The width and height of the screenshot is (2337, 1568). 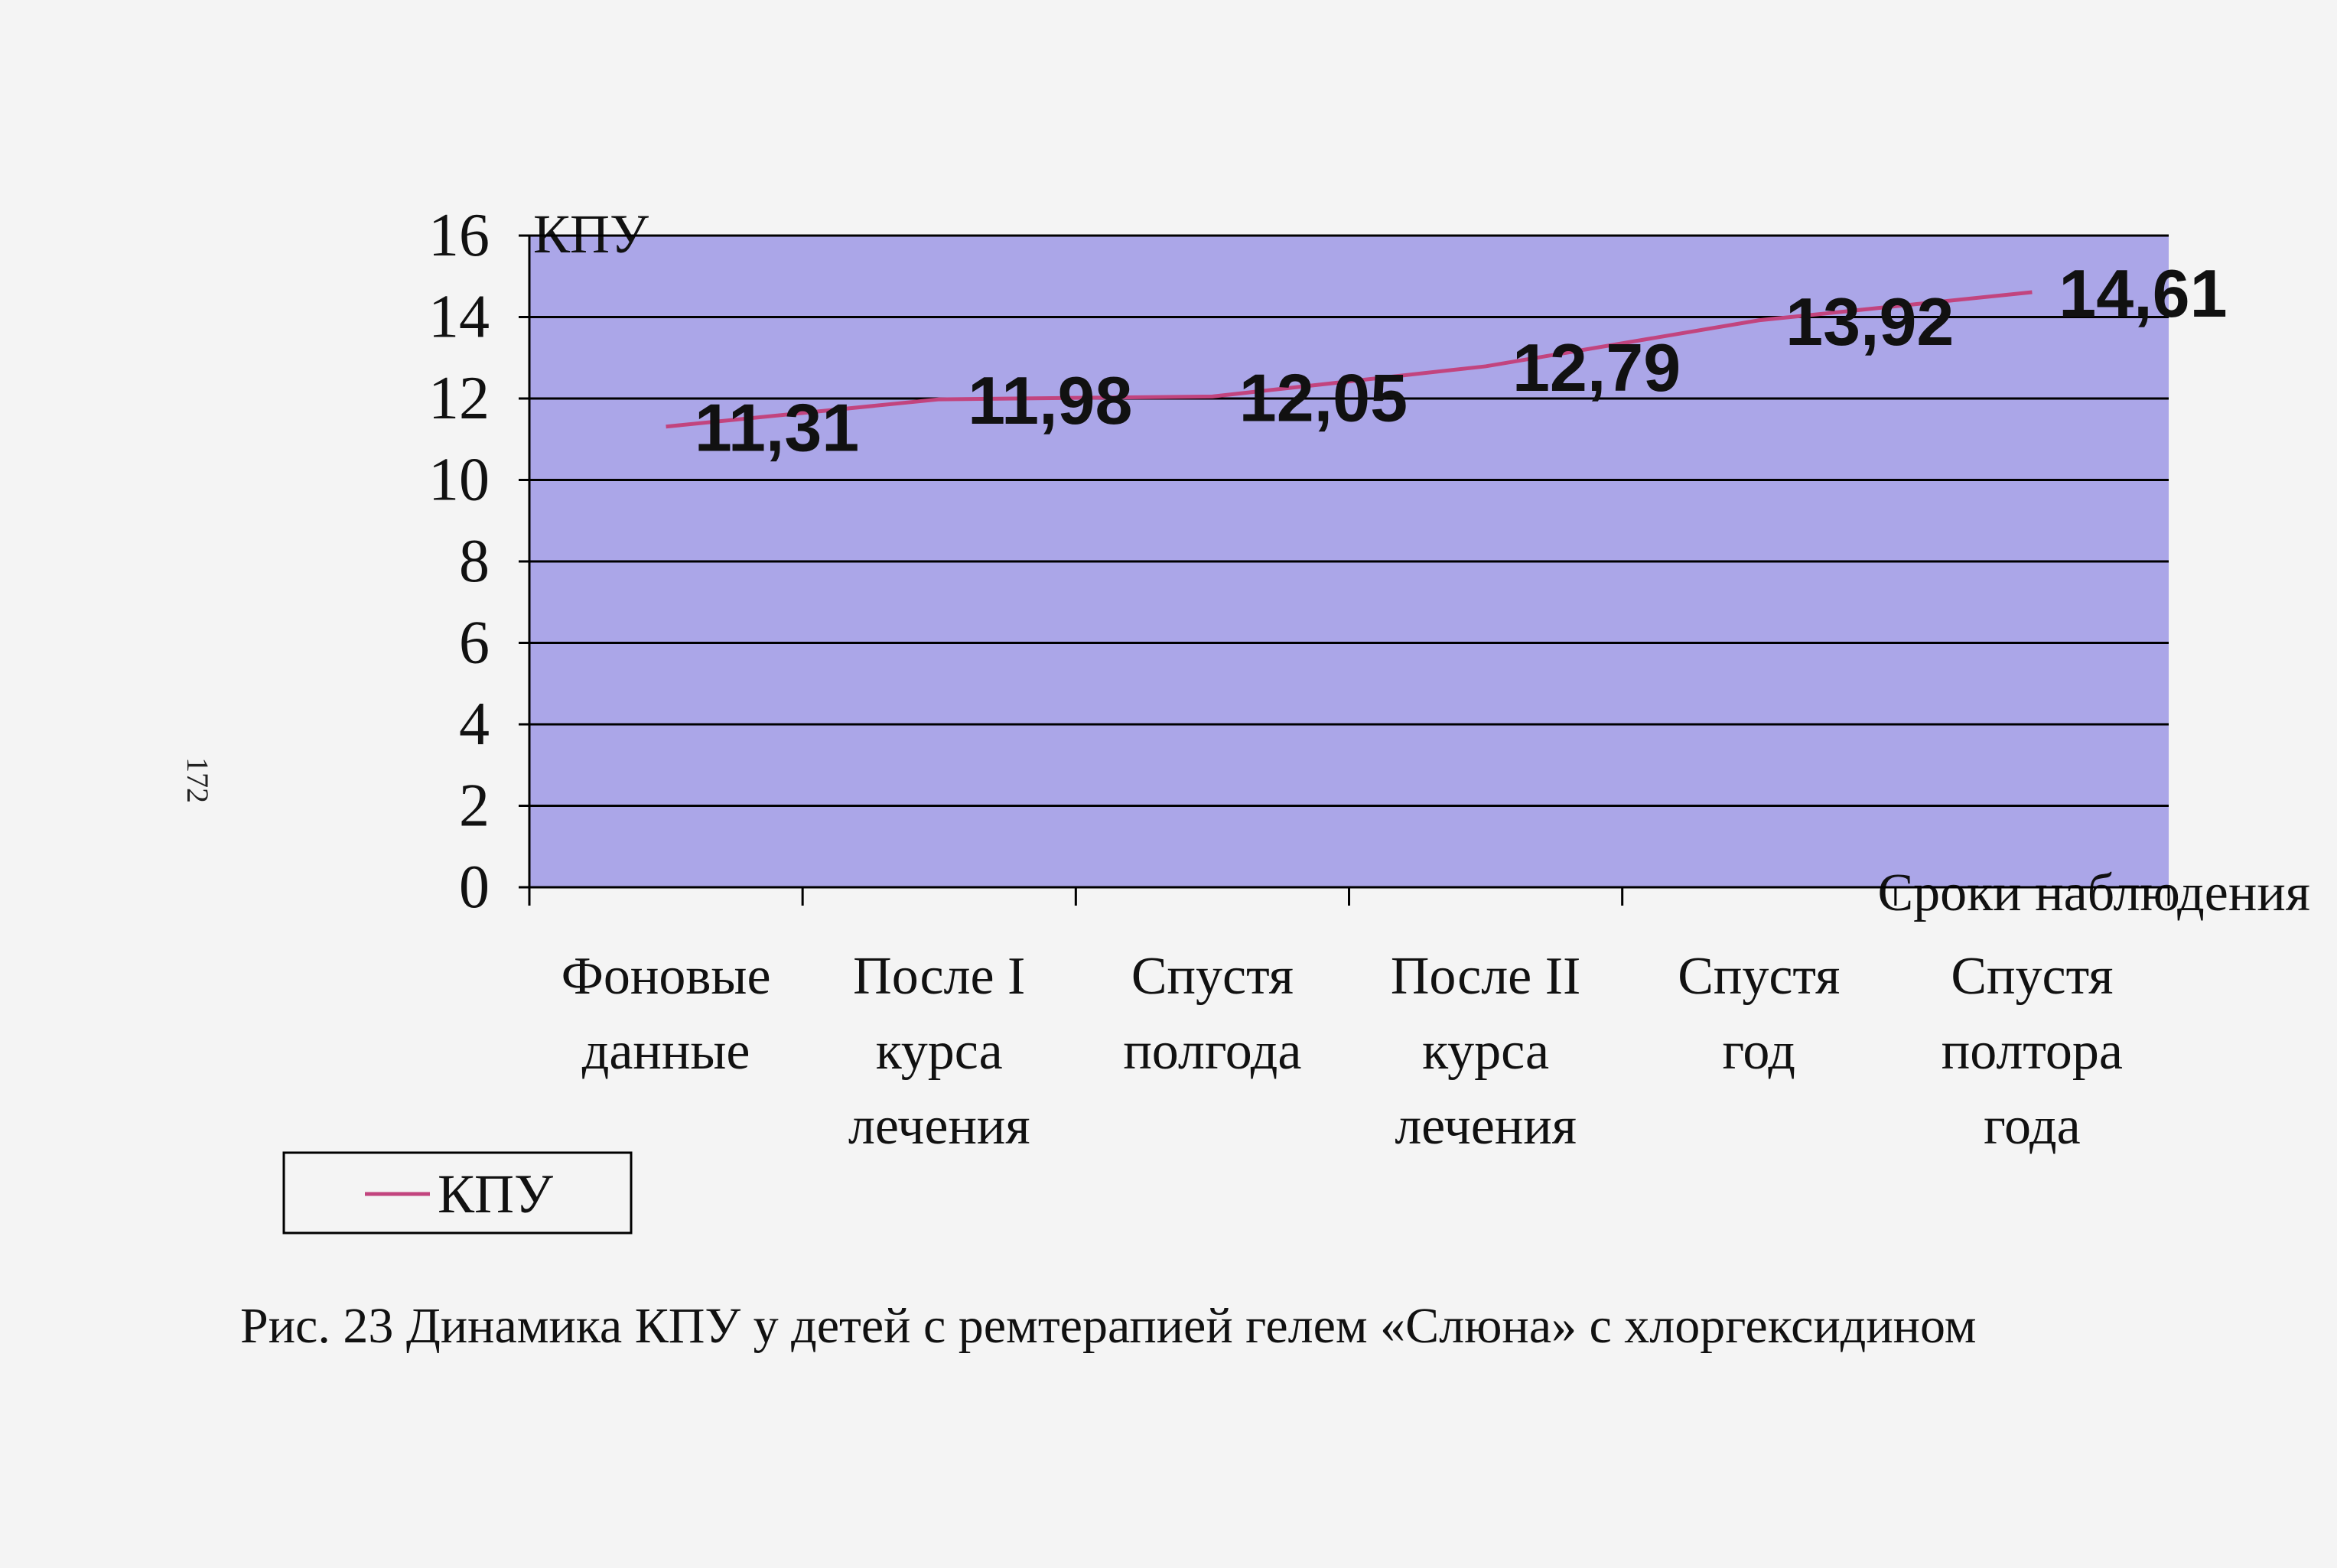 What do you see at coordinates (474, 724) in the screenshot?
I see `y-tick-label: 4` at bounding box center [474, 724].